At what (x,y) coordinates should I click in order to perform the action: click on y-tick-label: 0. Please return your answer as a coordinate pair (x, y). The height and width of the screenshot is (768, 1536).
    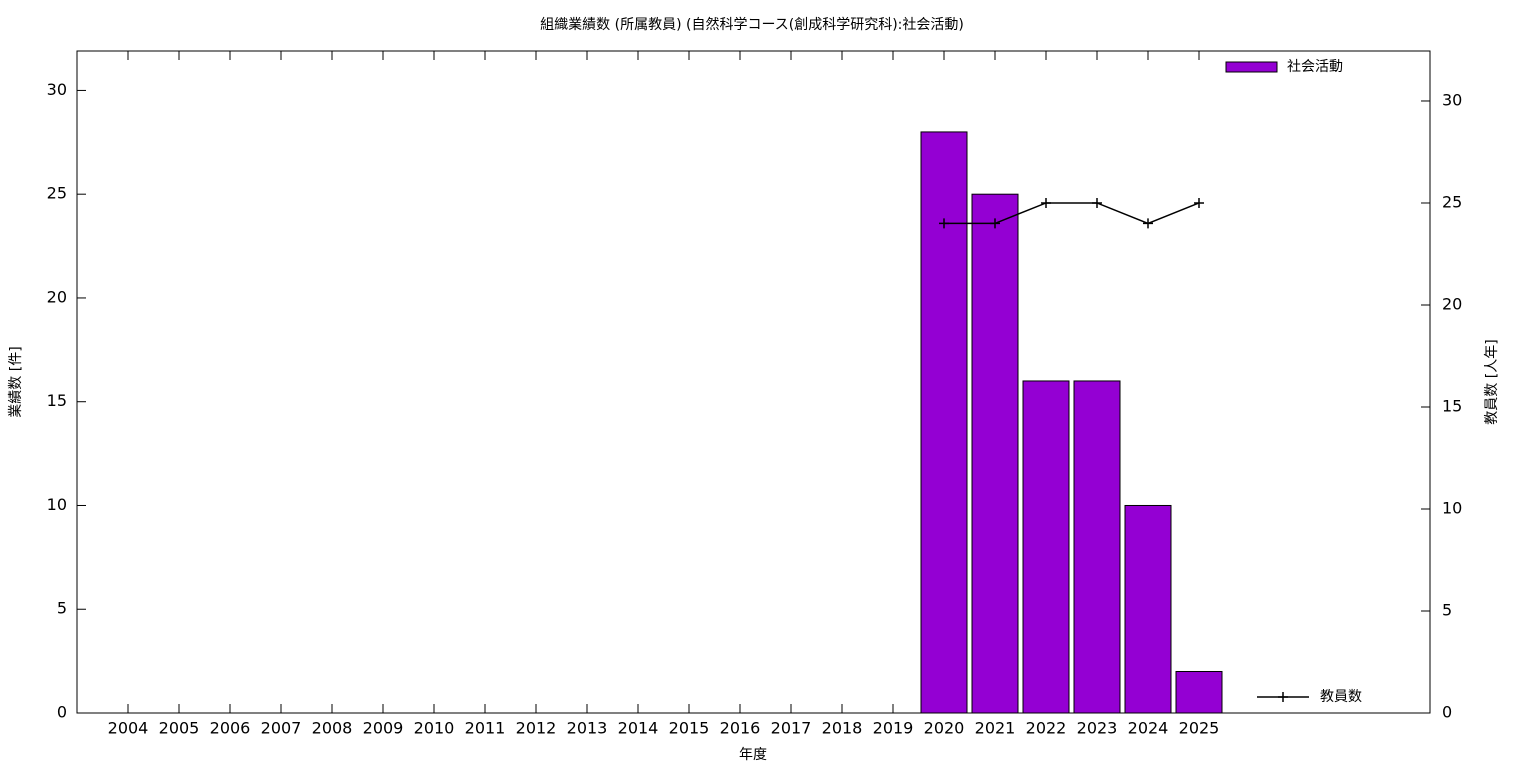
    Looking at the image, I should click on (62, 712).